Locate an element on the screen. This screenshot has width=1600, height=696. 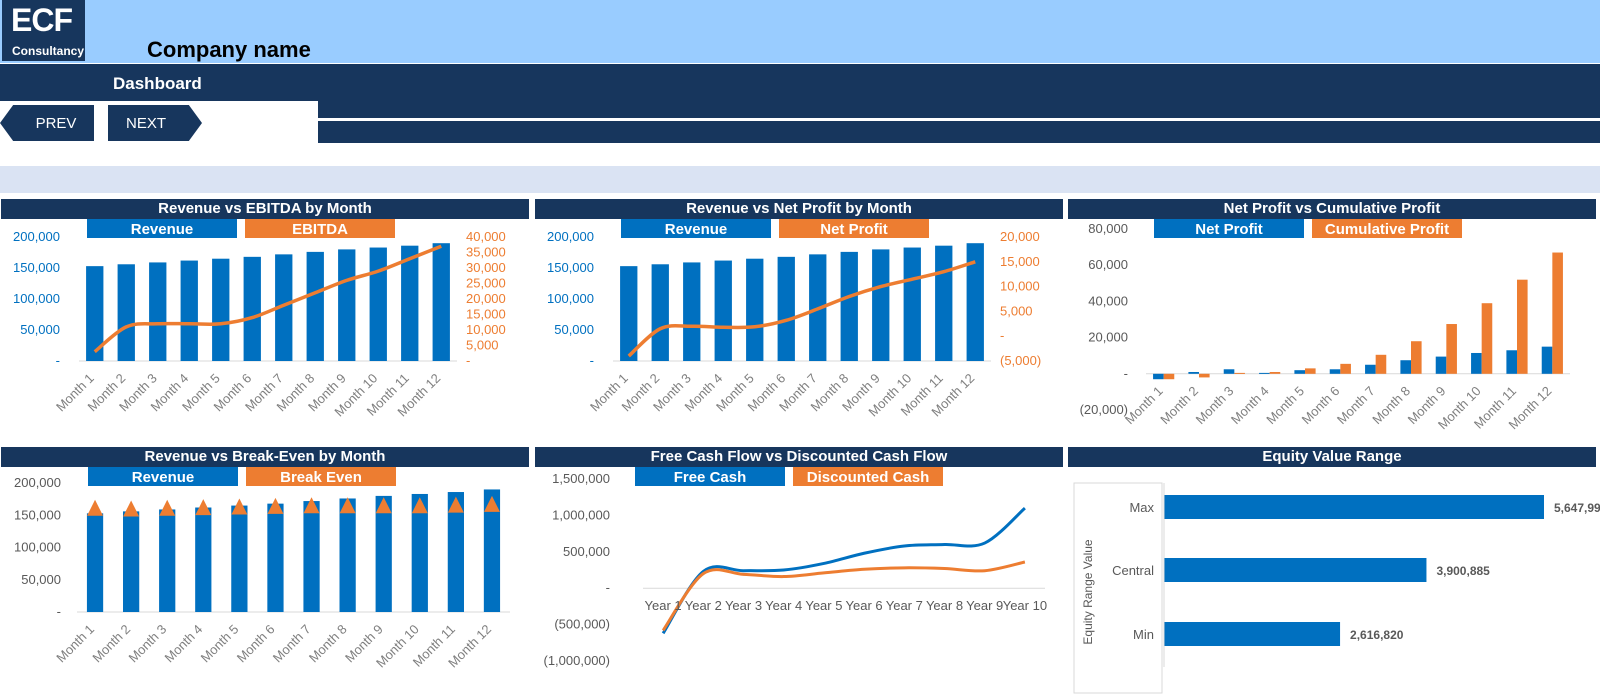
yleft-tick-2: - is located at coordinates (608, 587).